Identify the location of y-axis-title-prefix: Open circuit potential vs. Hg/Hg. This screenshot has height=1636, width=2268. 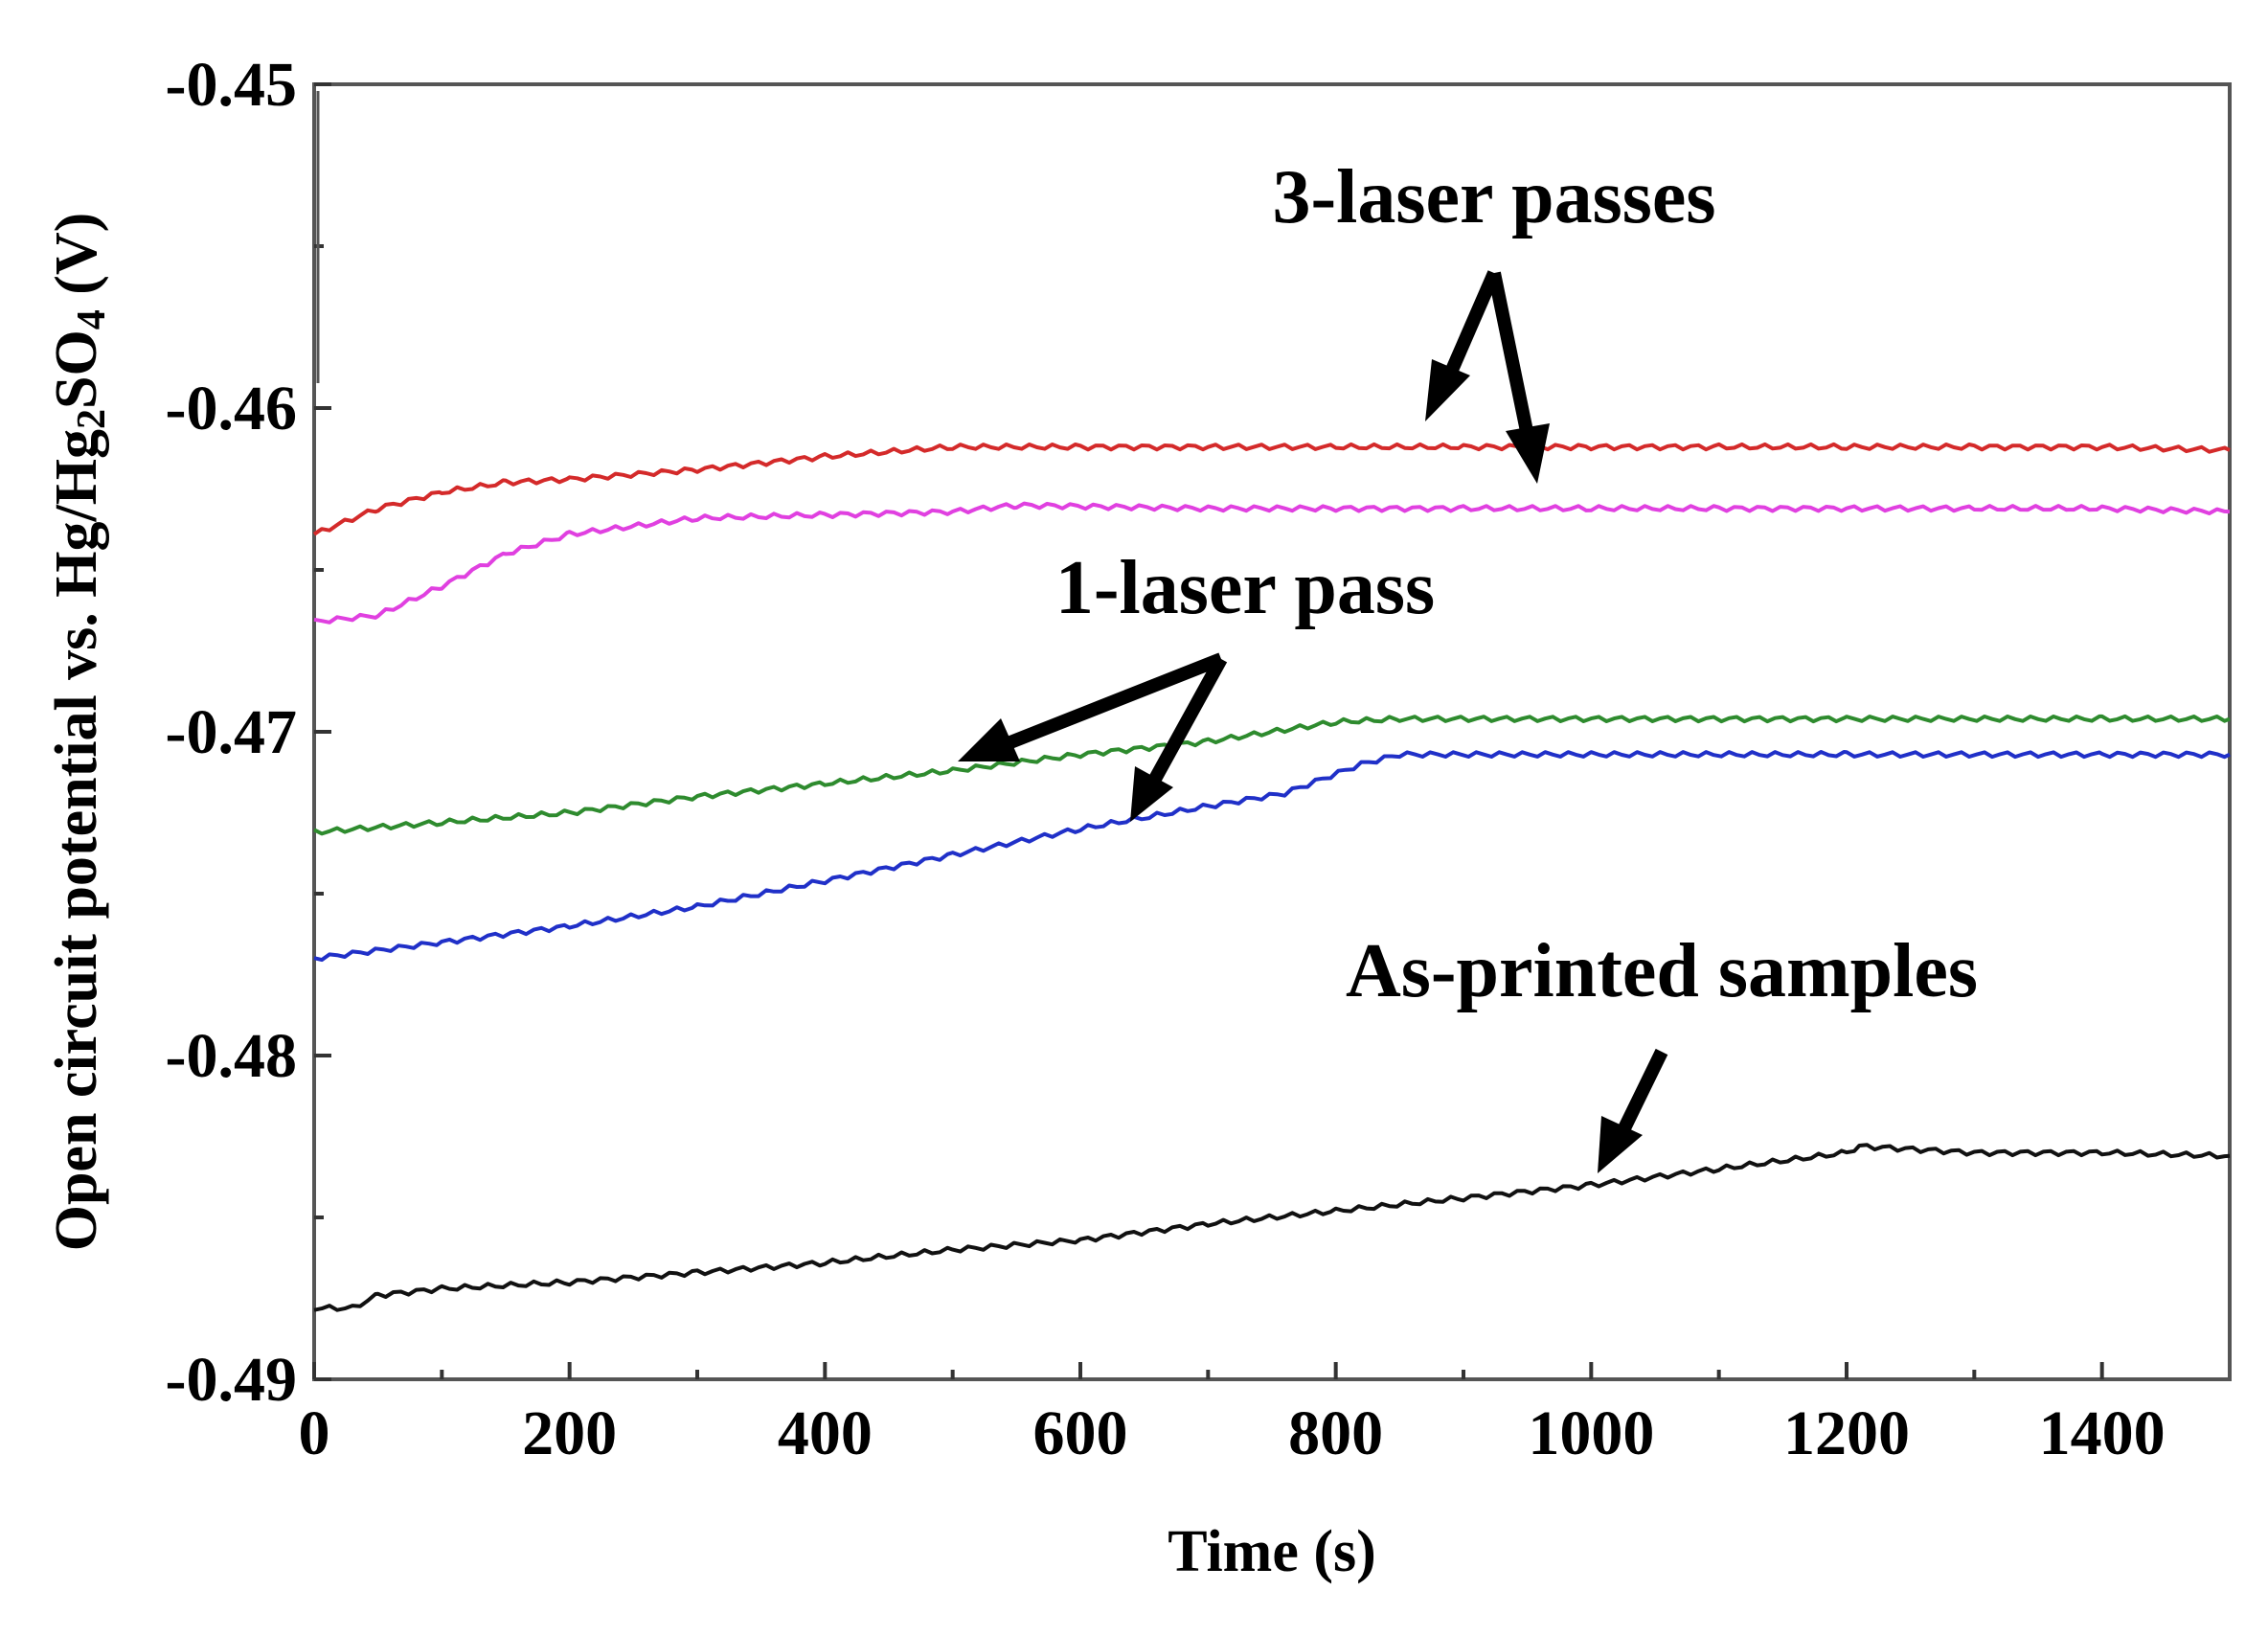
(76, 840).